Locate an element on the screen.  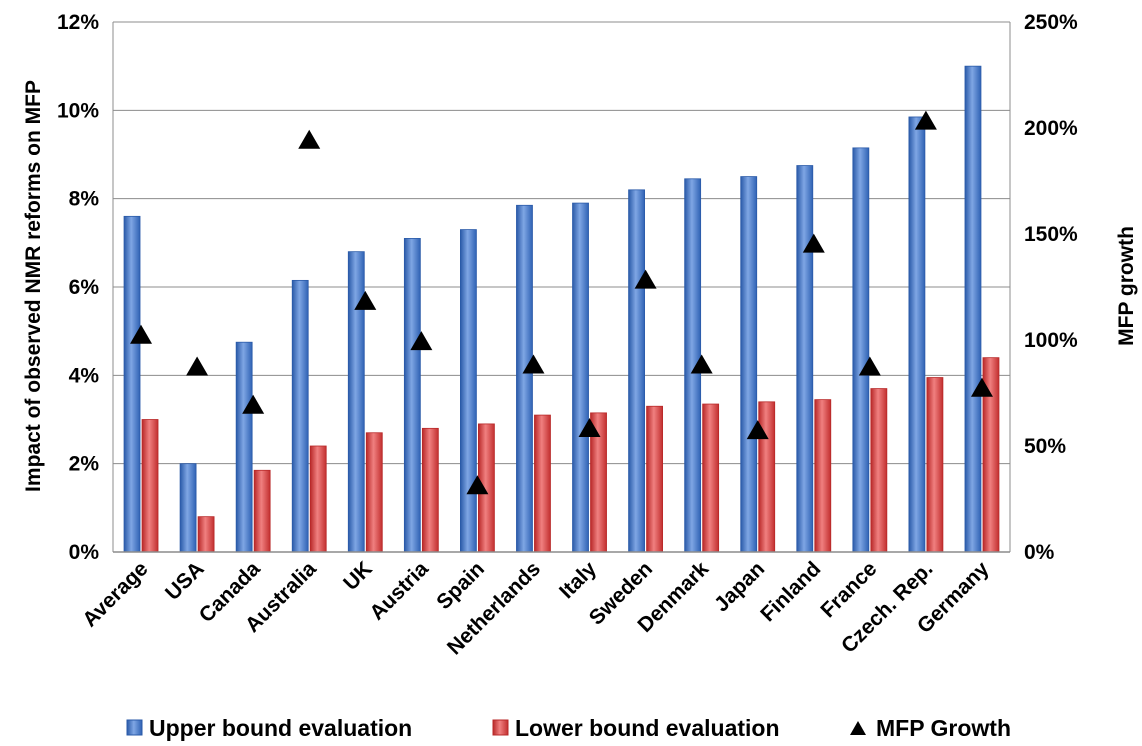
y-tick-label: 6% is located at coordinates (84, 287).